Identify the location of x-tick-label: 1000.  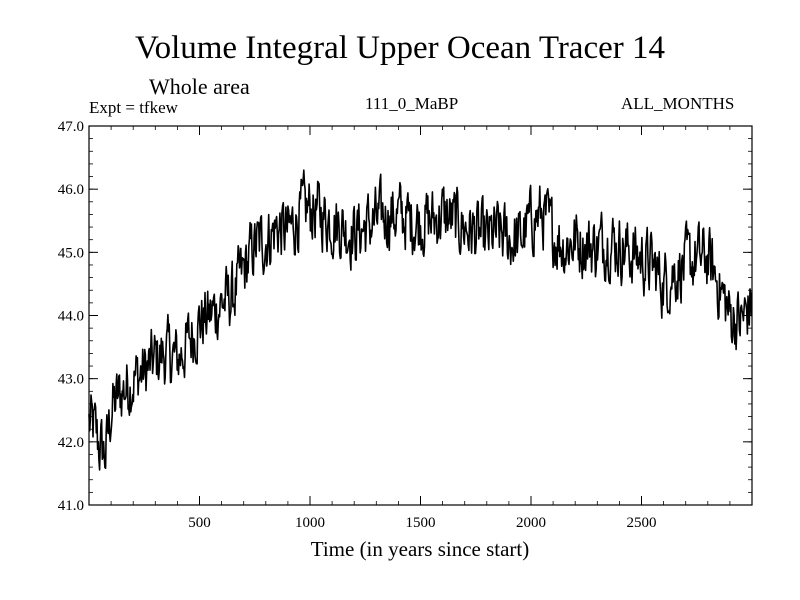
(310, 523).